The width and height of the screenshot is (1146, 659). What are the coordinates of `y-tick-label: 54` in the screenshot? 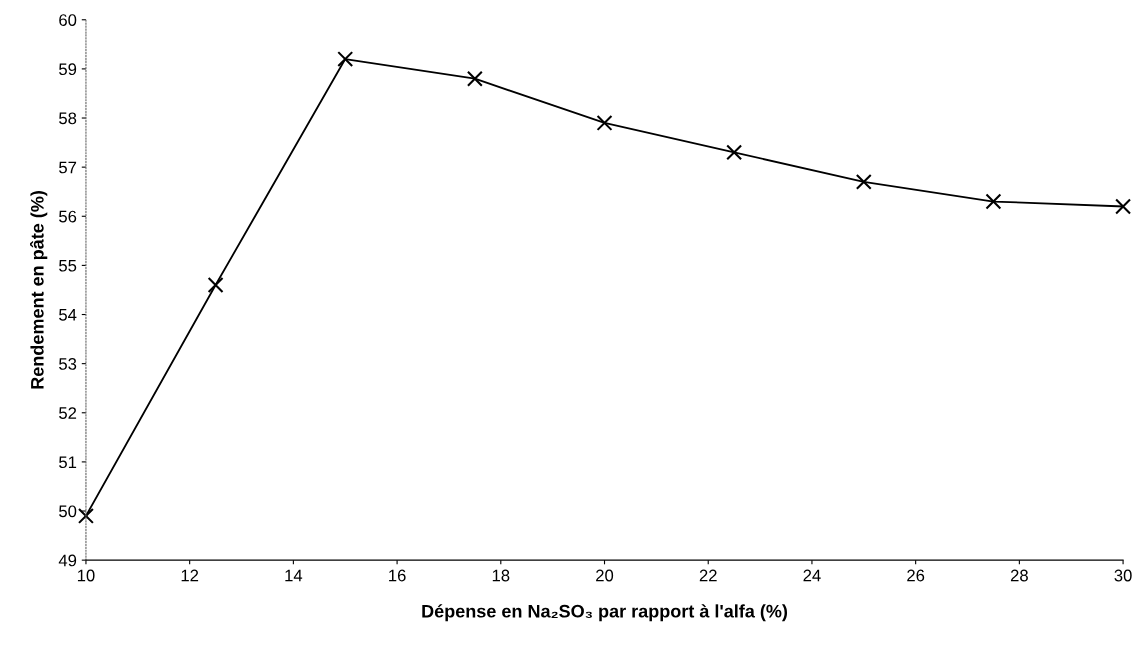 It's located at (68, 315).